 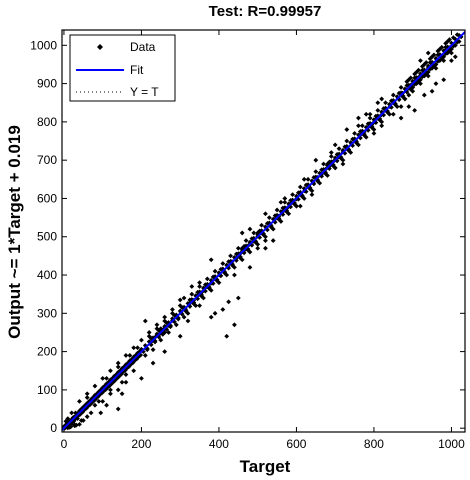 What do you see at coordinates (265, 466) in the screenshot?
I see `x-axis-label: Target` at bounding box center [265, 466].